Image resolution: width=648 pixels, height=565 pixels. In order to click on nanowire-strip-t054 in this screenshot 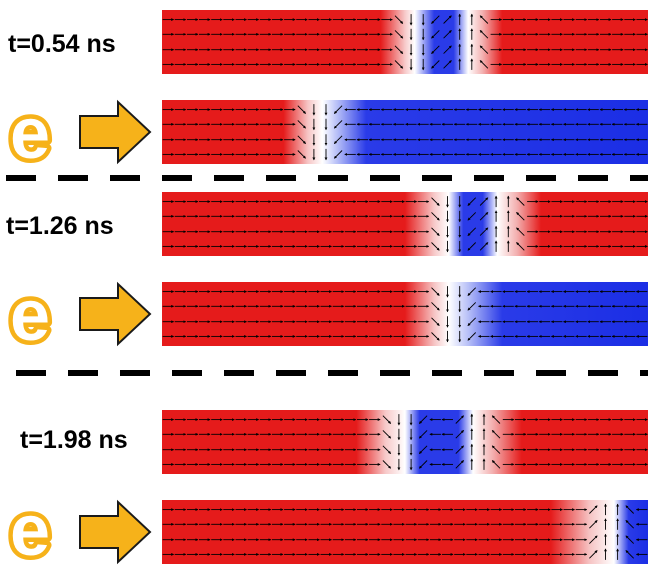, I will do `click(405, 42)`.